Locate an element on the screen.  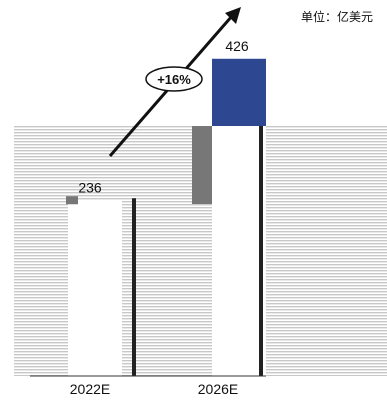
growth-label-oval is located at coordinates (174, 79).